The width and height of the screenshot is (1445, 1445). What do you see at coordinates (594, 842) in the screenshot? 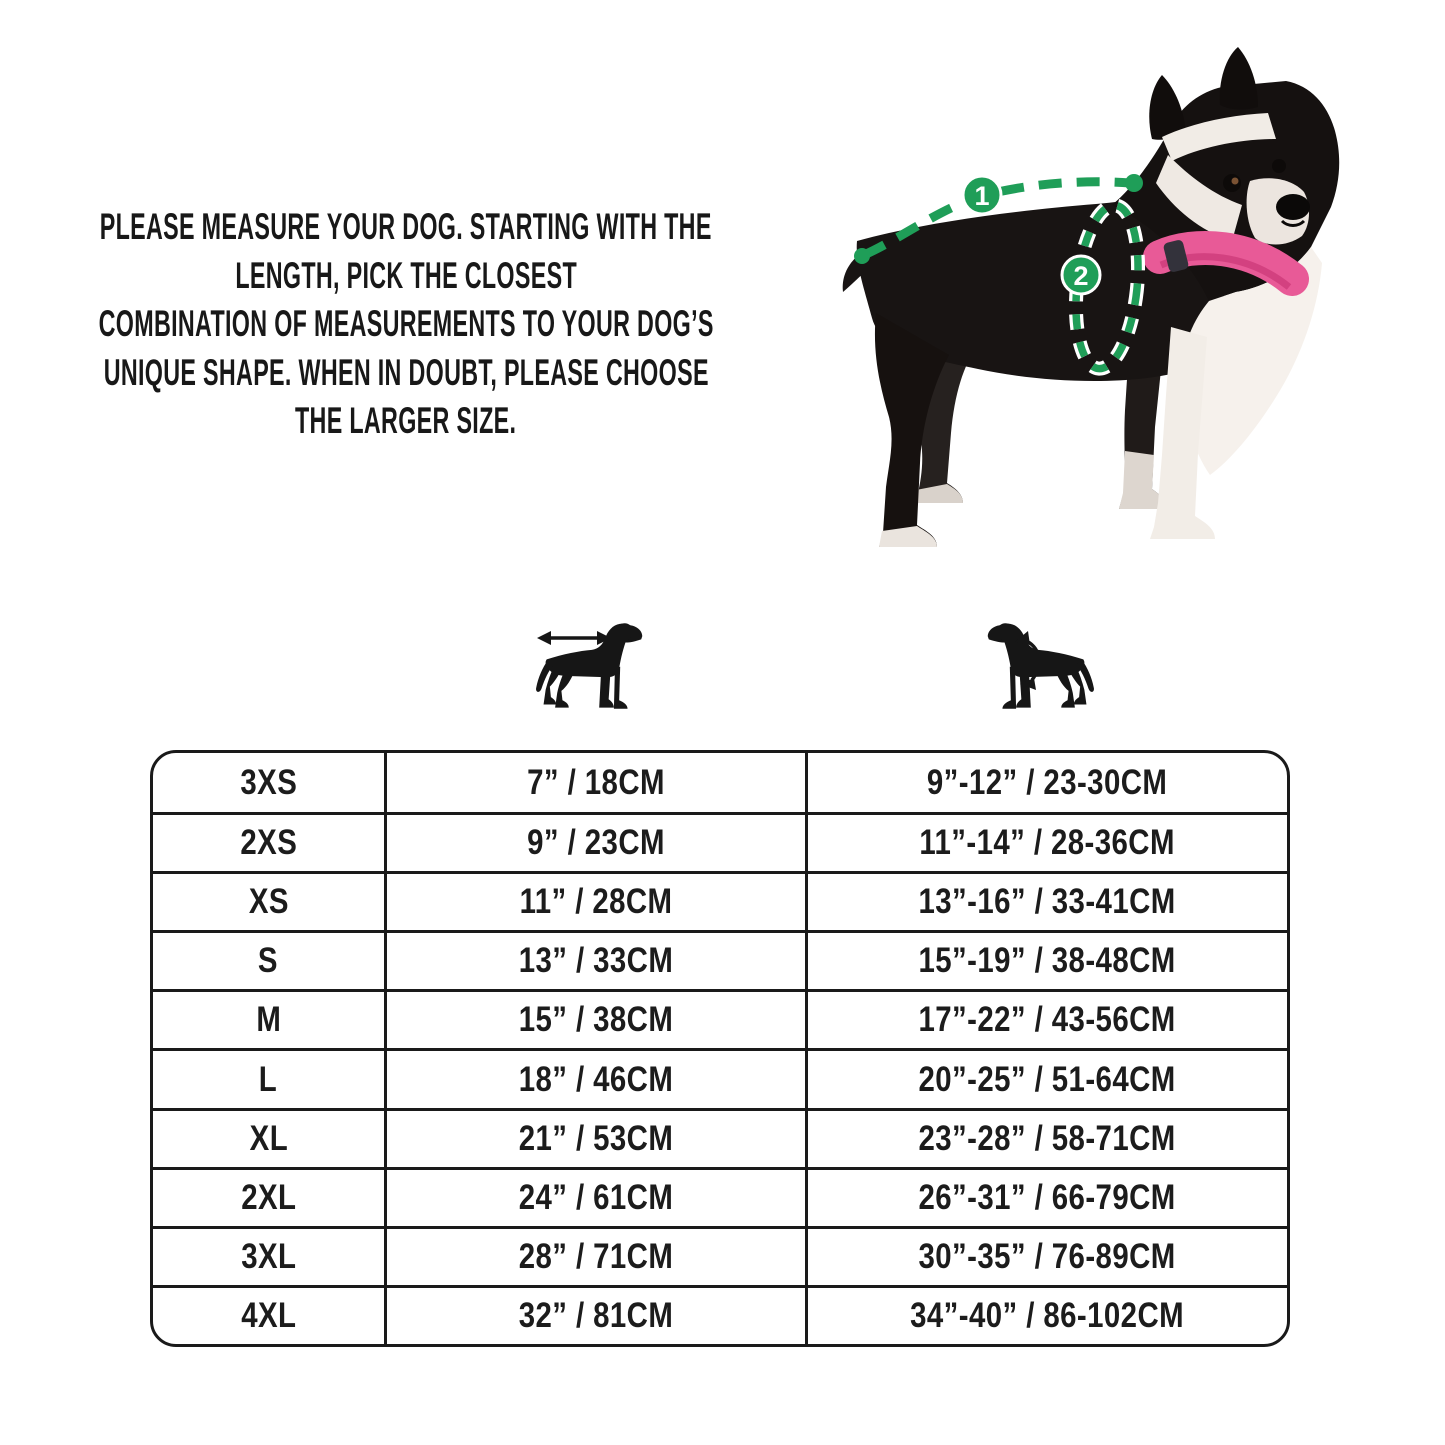
I see `length-cell: 9” / 23CM` at bounding box center [594, 842].